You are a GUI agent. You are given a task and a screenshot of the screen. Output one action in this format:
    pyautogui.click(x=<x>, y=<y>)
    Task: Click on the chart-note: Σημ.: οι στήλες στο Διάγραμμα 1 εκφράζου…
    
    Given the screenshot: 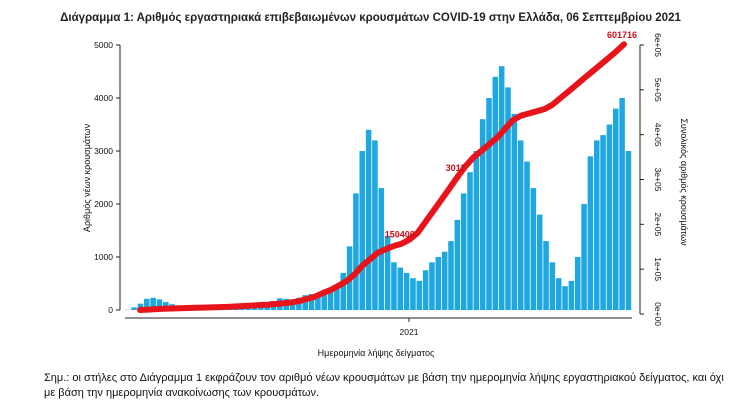 What is the action you would take?
    pyautogui.click(x=384, y=385)
    